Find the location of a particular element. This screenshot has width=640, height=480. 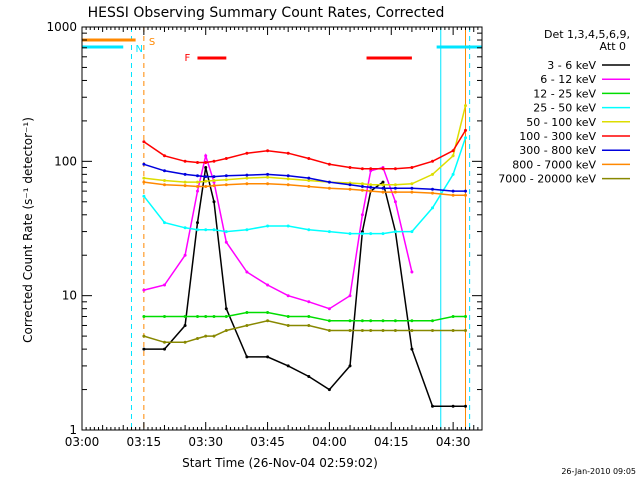

legend-subheader: Att 0 is located at coordinates (613, 46).